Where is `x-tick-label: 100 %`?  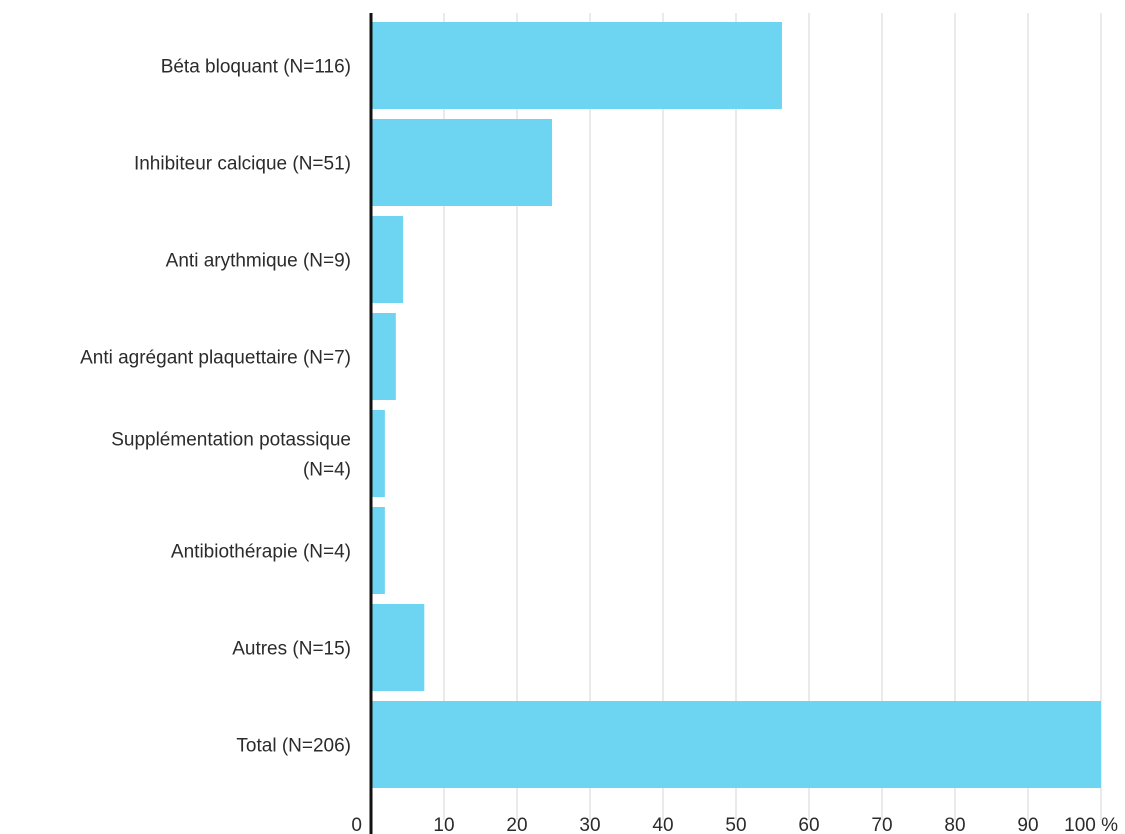 x-tick-label: 100 % is located at coordinates (1091, 824).